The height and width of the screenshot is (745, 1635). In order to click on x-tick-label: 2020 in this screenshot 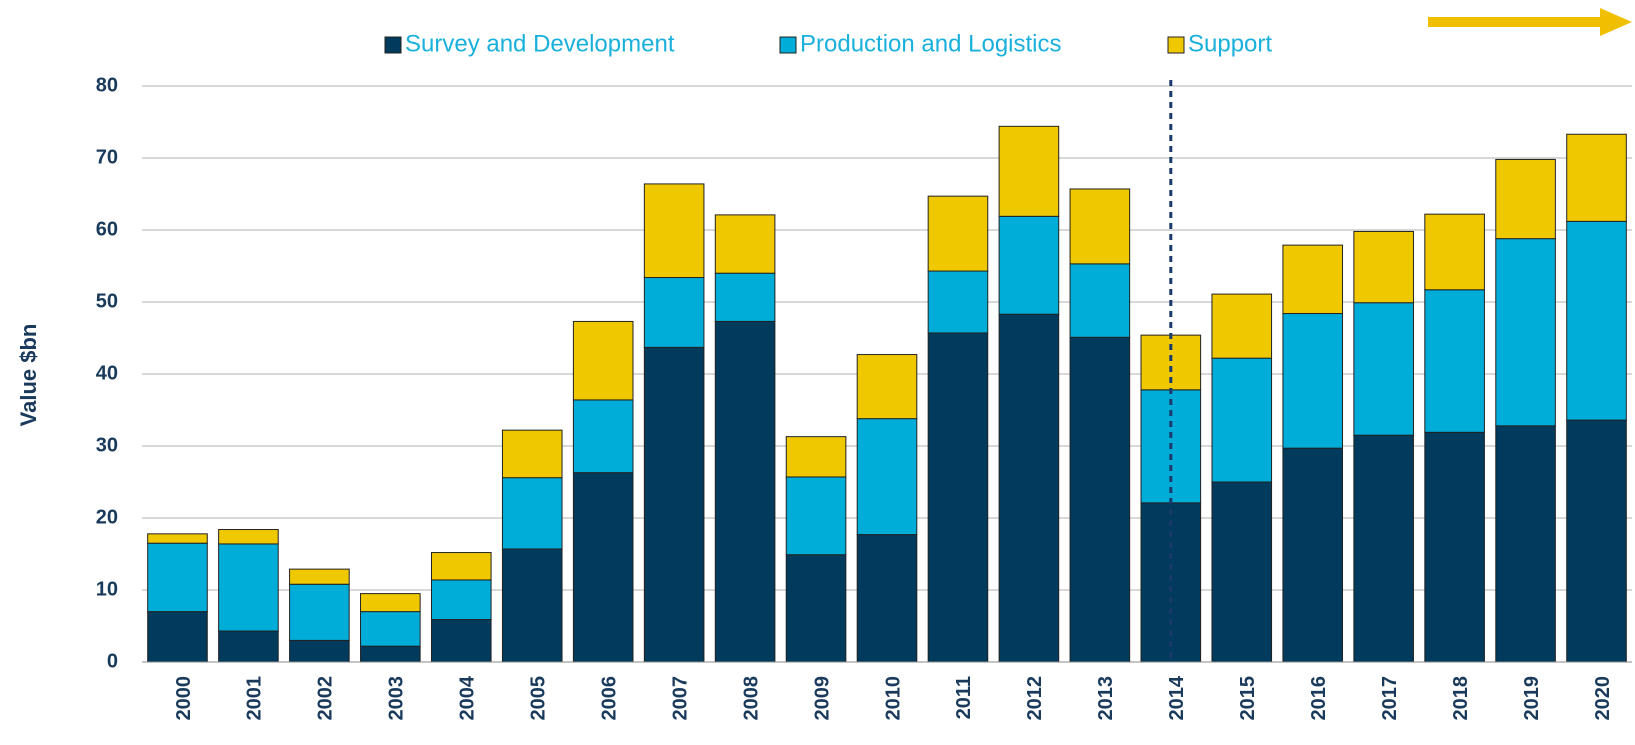, I will do `click(1603, 698)`.